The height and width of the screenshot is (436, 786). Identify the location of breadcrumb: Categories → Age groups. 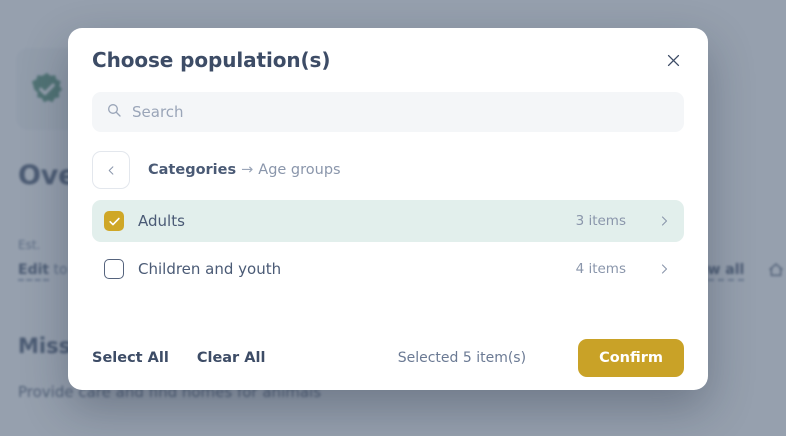
(388, 170).